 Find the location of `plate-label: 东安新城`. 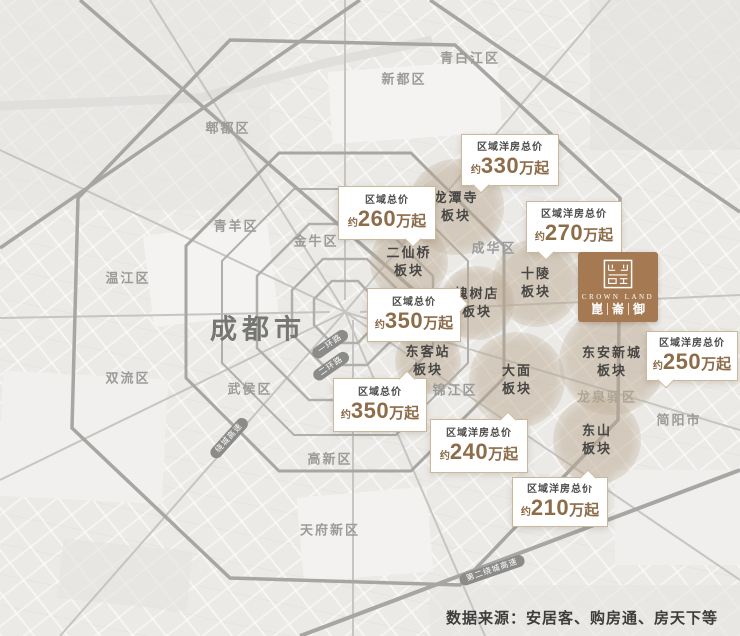

plate-label: 东安新城 is located at coordinates (611, 353).